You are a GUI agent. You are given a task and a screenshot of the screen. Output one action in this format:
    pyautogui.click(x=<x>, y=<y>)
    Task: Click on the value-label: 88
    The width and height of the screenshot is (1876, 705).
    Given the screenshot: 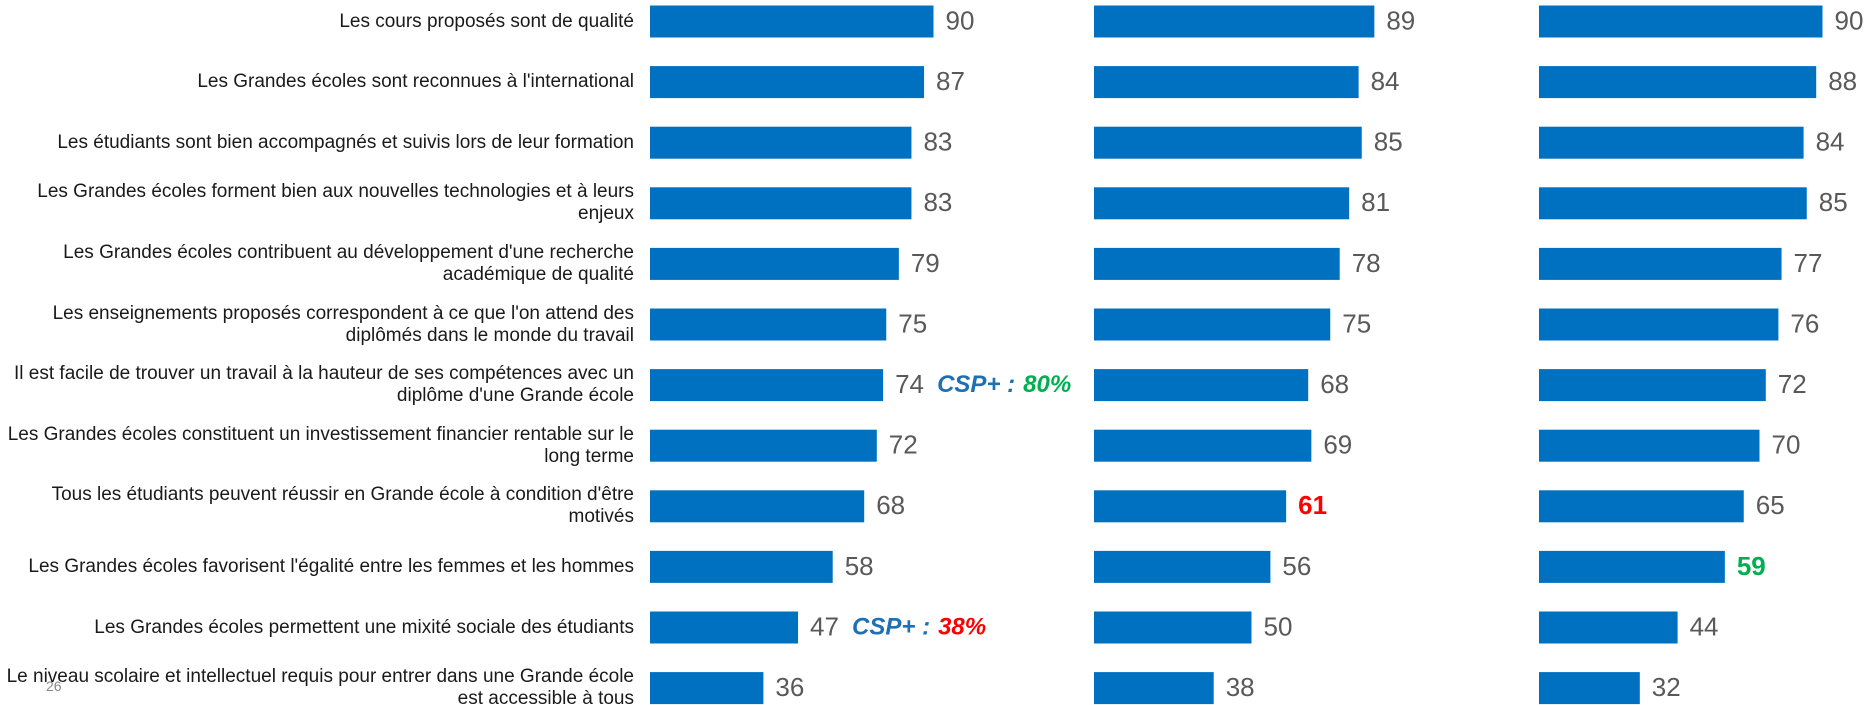 What is the action you would take?
    pyautogui.click(x=1842, y=81)
    